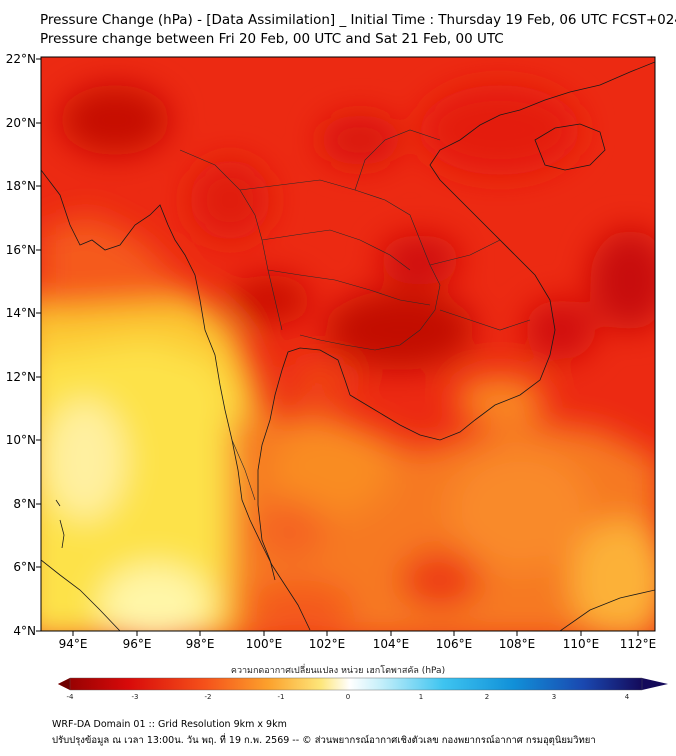  What do you see at coordinates (21, 377) in the screenshot?
I see `lat-label-12: 12°N` at bounding box center [21, 377].